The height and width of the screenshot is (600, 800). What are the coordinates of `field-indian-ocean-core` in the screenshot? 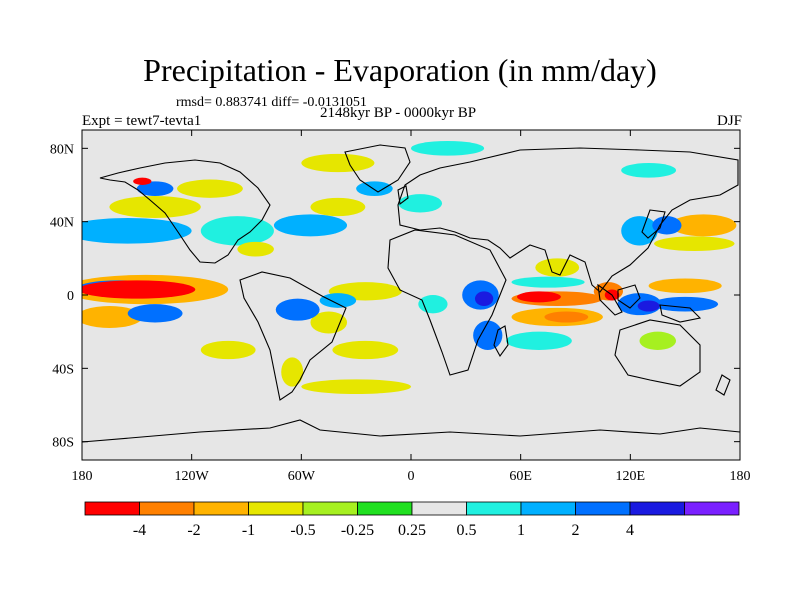 It's located at (539, 297).